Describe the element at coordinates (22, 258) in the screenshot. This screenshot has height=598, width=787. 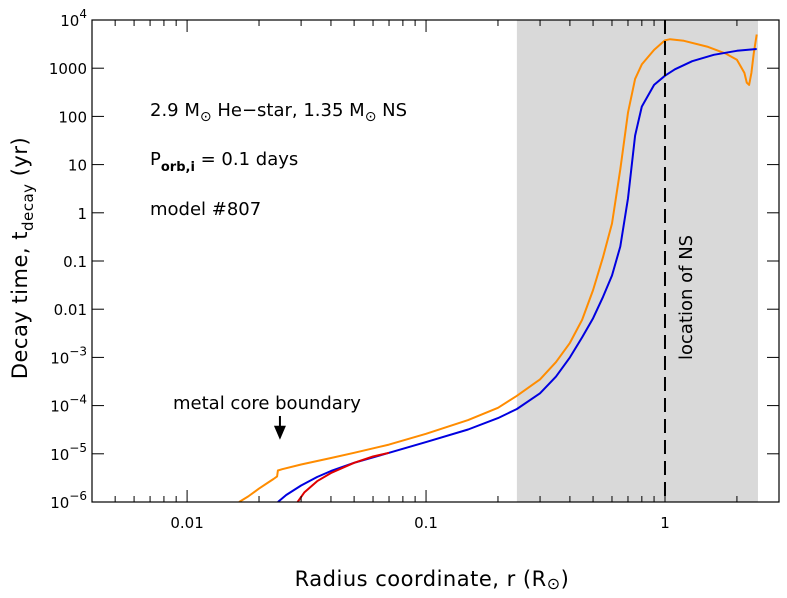
I see `y-axis-title: Decay time, tdecay (yr)` at that location.